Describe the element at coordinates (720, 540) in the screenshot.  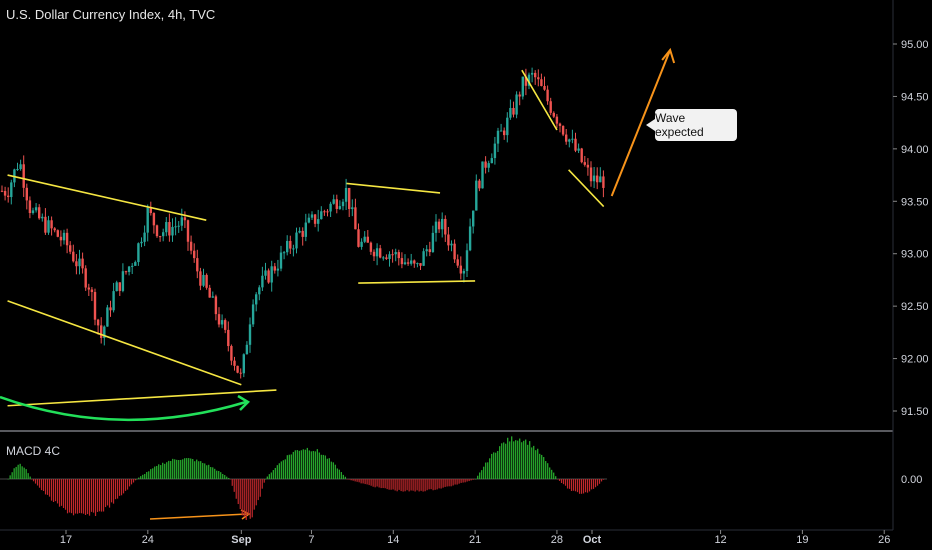
I see `x-tick-label: 12` at that location.